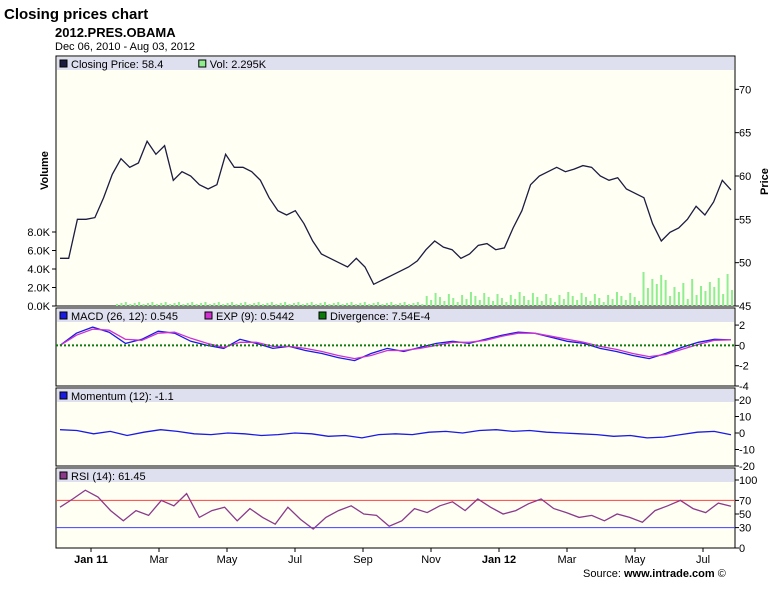  Describe the element at coordinates (745, 515) in the screenshot. I see `y-tick-label: 50` at that location.